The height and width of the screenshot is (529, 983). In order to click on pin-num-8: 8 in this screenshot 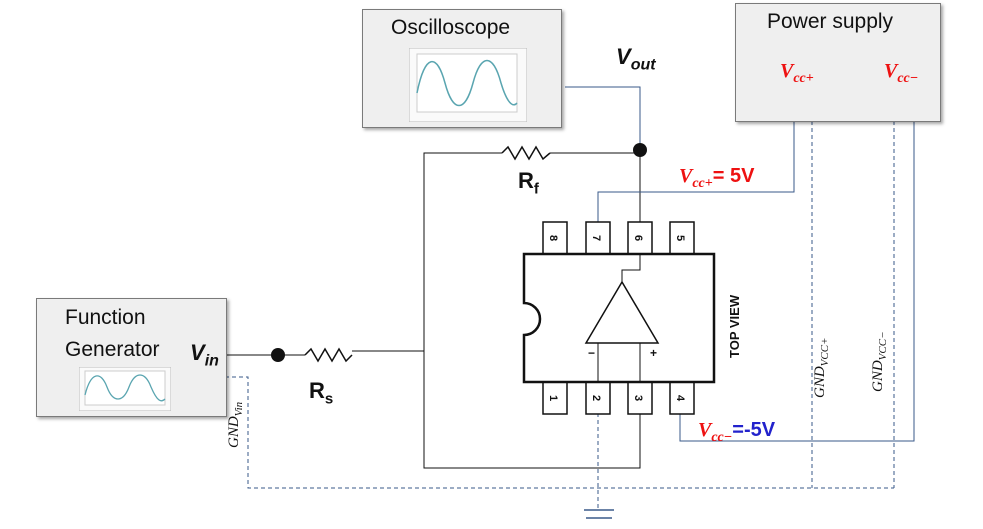, I will do `click(553, 238)`.